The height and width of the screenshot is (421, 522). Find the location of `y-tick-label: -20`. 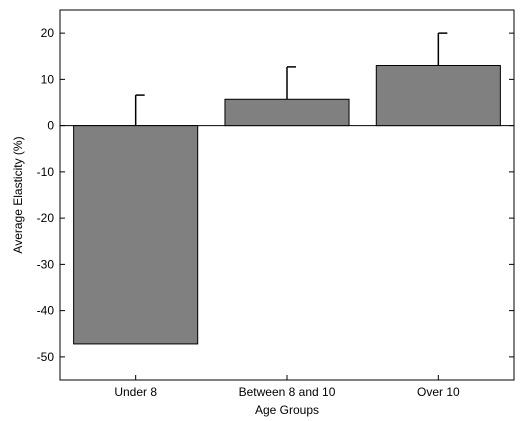

y-tick-label: -20 is located at coordinates (46, 218).